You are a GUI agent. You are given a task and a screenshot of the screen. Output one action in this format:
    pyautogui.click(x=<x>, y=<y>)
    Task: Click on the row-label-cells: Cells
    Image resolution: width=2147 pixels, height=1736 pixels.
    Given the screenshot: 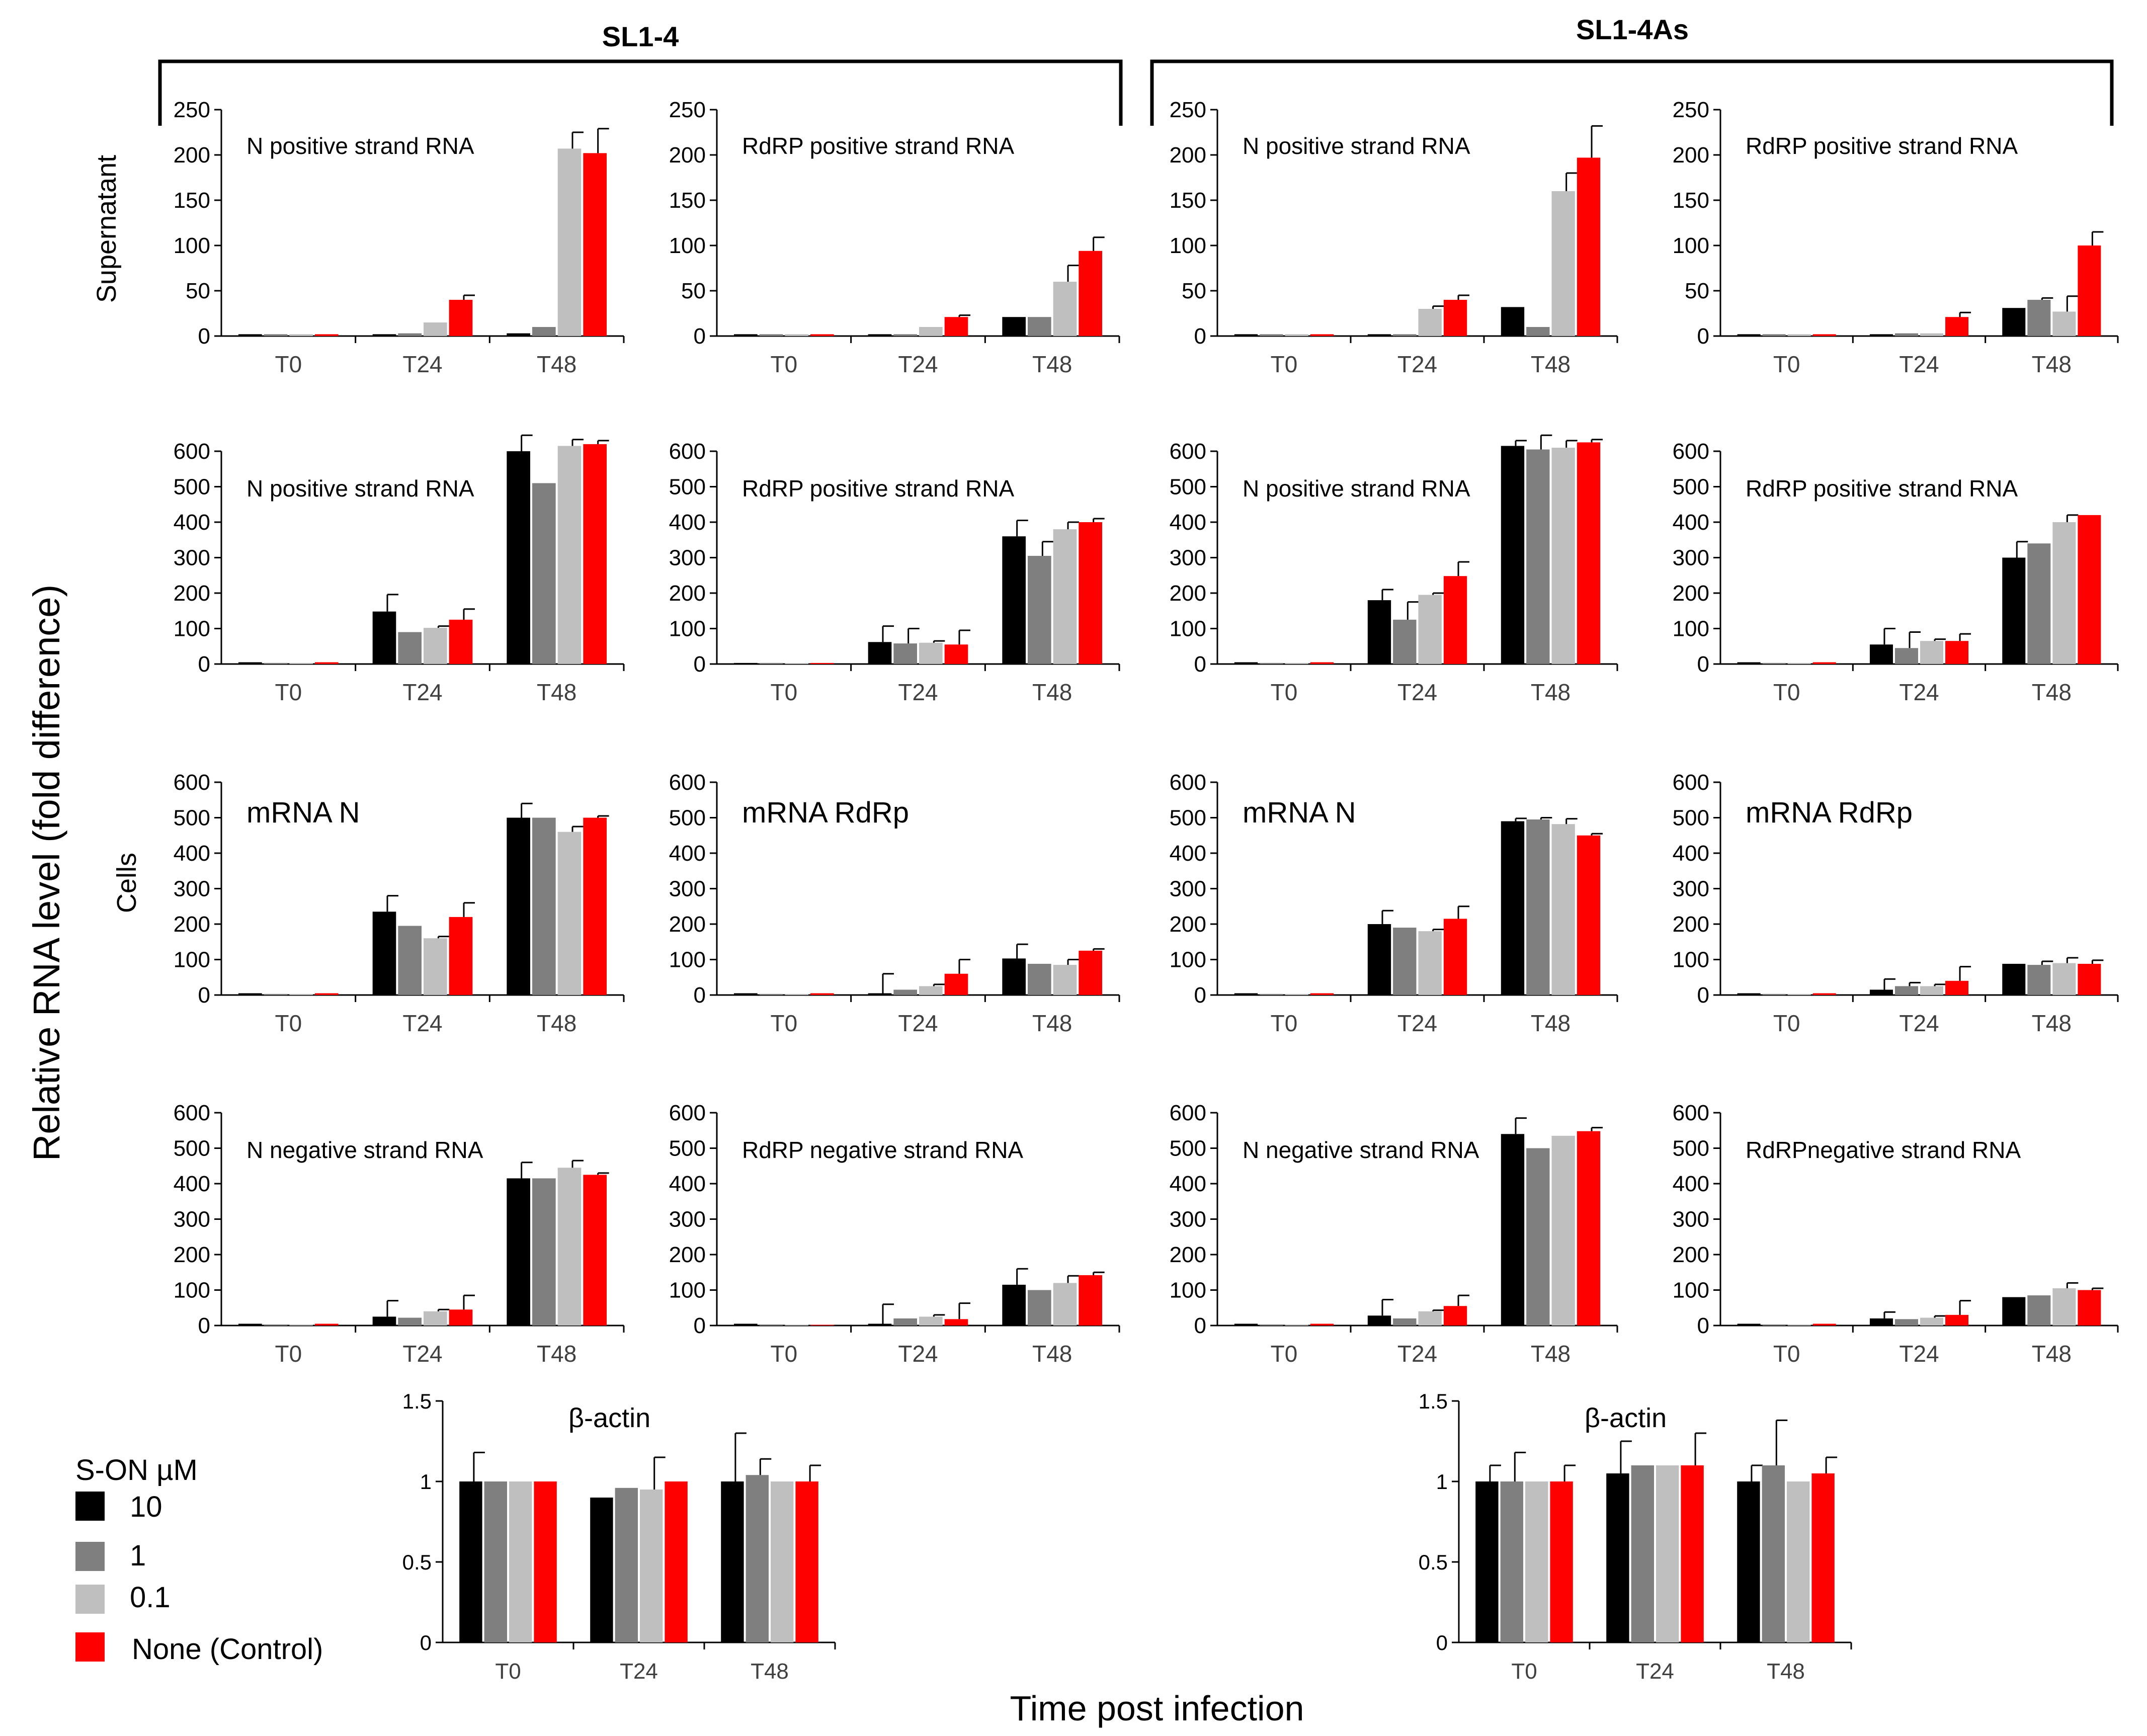 What is the action you would take?
    pyautogui.click(x=127, y=883)
    